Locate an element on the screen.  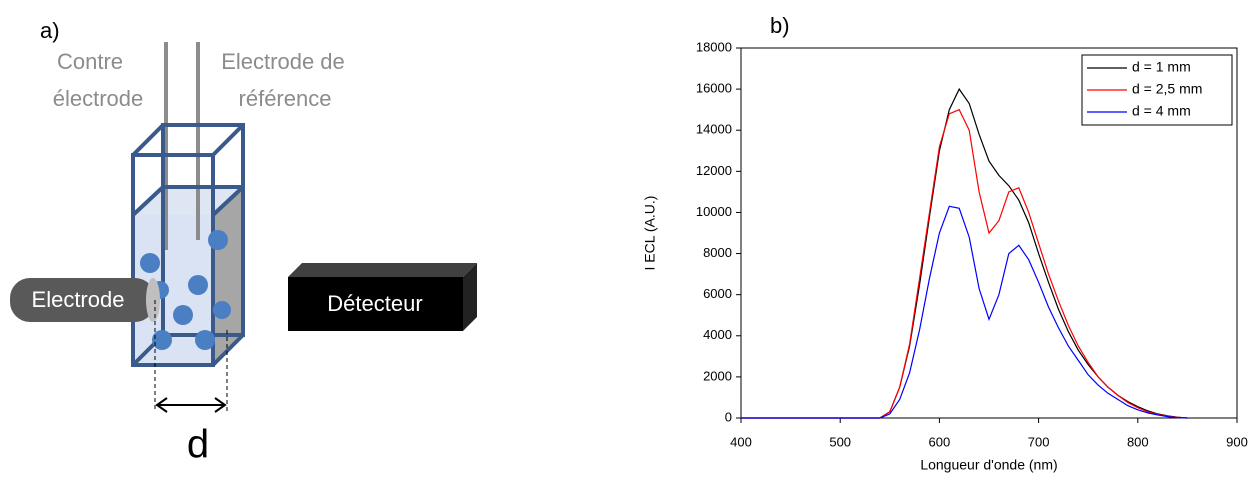
detector is located at coordinates (375, 304).